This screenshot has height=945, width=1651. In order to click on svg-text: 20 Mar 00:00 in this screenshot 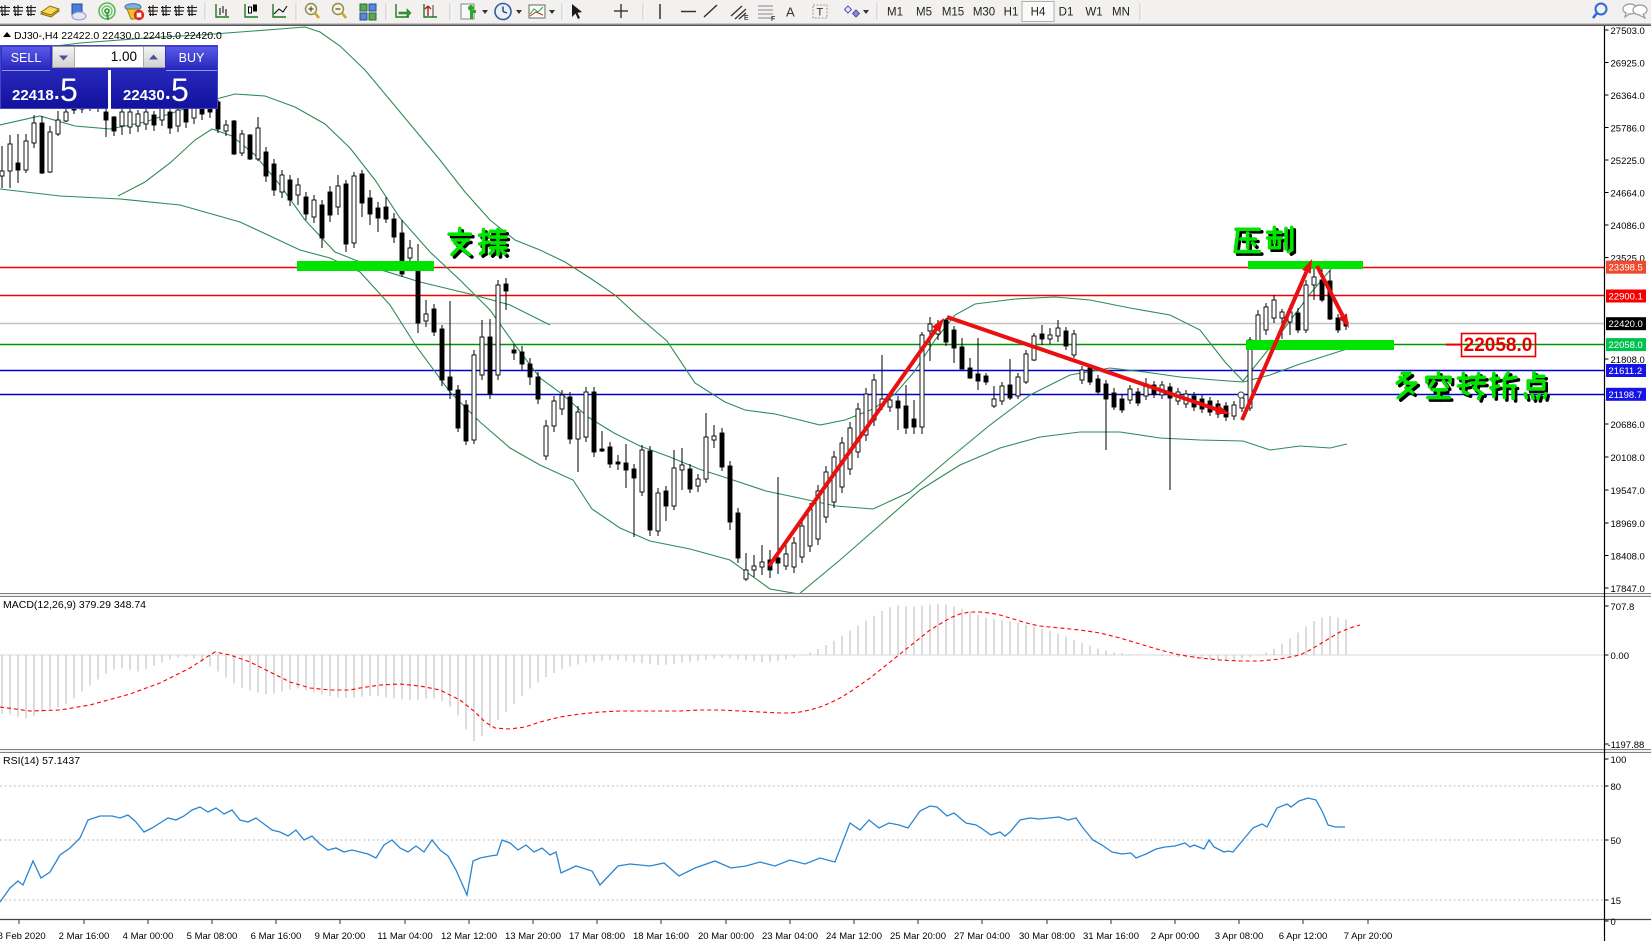, I will do `click(726, 936)`.